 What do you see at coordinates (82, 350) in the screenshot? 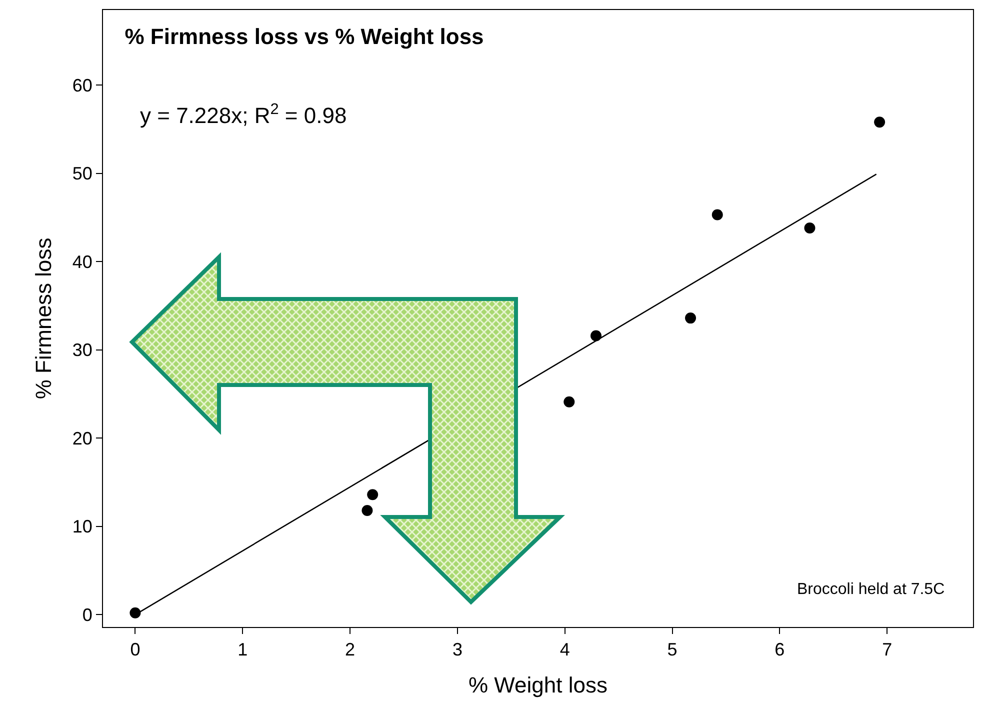
I see `y-tick-label: 30` at bounding box center [82, 350].